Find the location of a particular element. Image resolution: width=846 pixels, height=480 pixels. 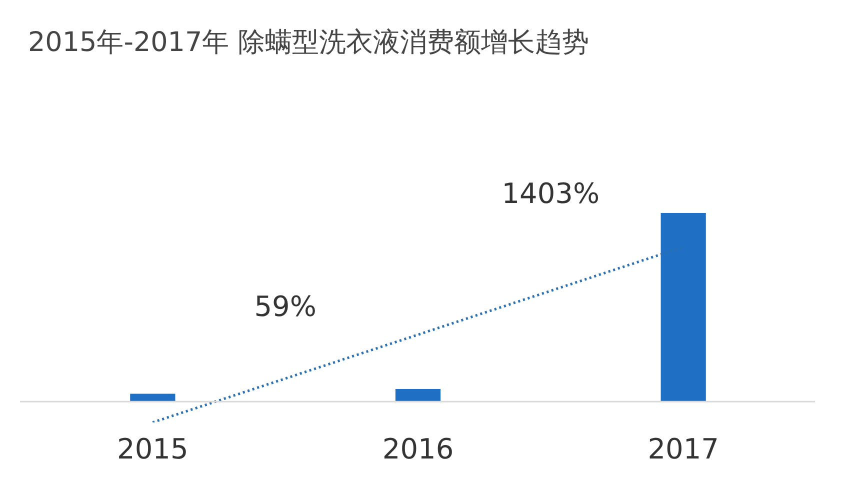

annotation: 59% is located at coordinates (285, 306).